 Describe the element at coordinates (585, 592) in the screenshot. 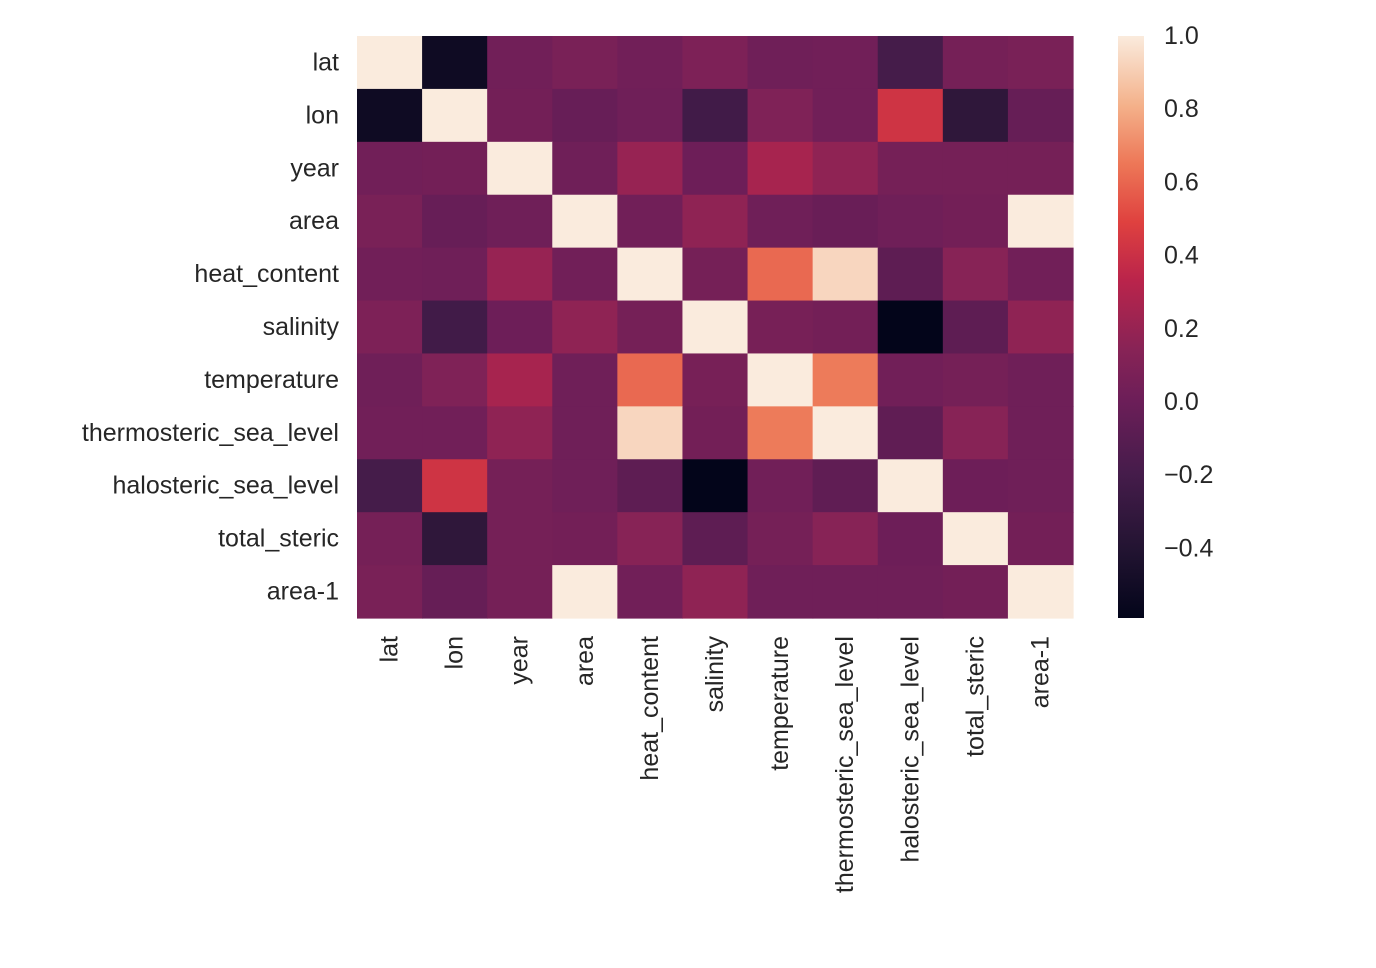

I see `heatmap-cell-area-1-area` at that location.